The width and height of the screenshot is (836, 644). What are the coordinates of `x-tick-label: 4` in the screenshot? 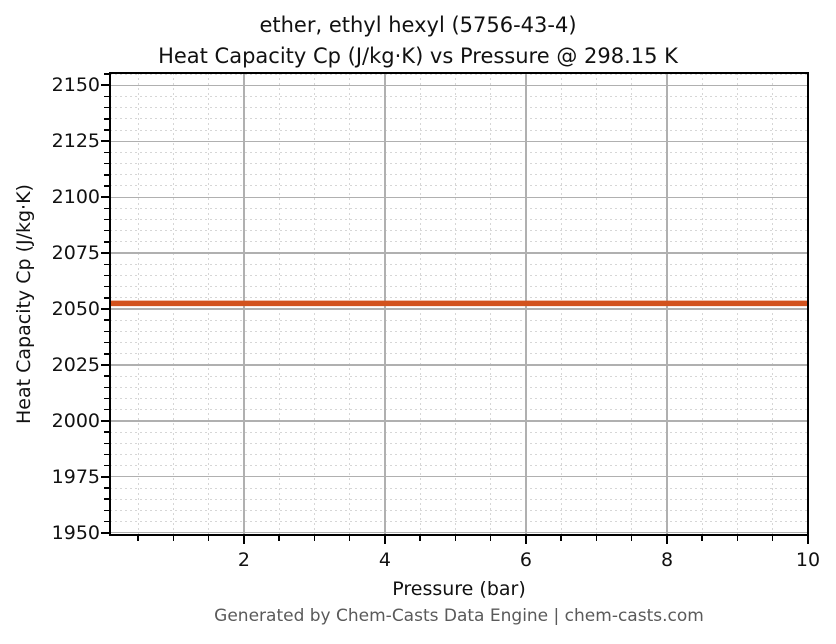 It's located at (385, 560).